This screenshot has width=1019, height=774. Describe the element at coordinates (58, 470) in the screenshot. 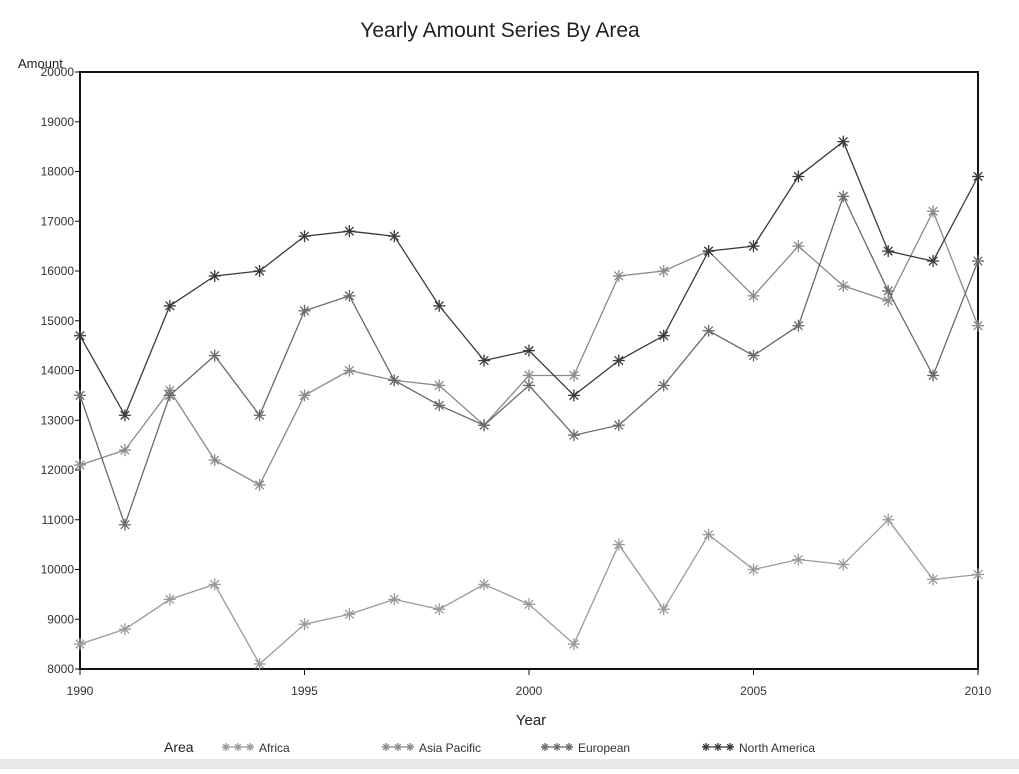

I see `y-tick-label: 12000` at that location.